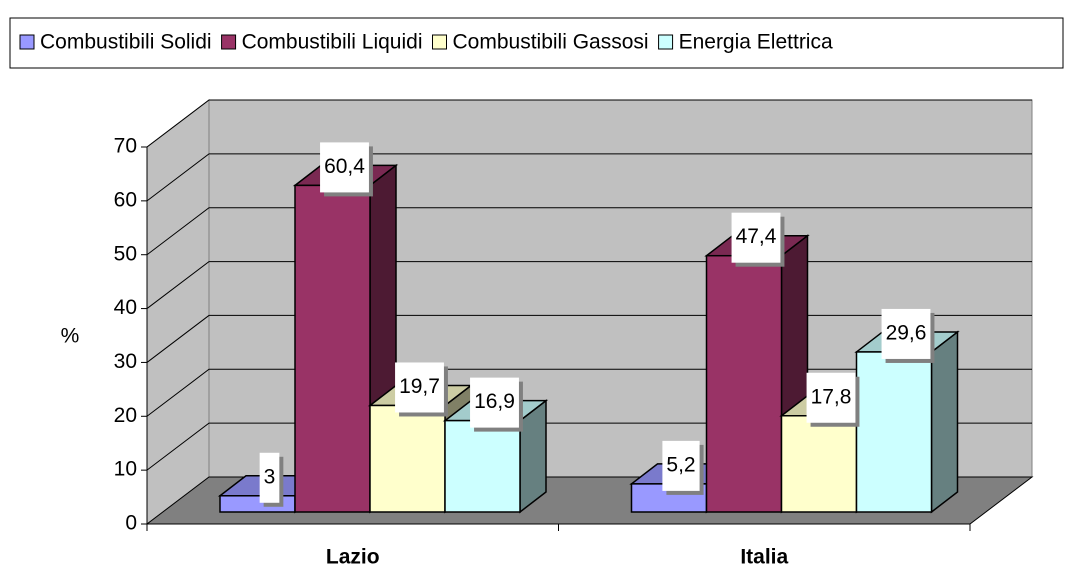 The width and height of the screenshot is (1067, 574). Describe the element at coordinates (125, 199) in the screenshot. I see `y-tick-label: 60` at that location.